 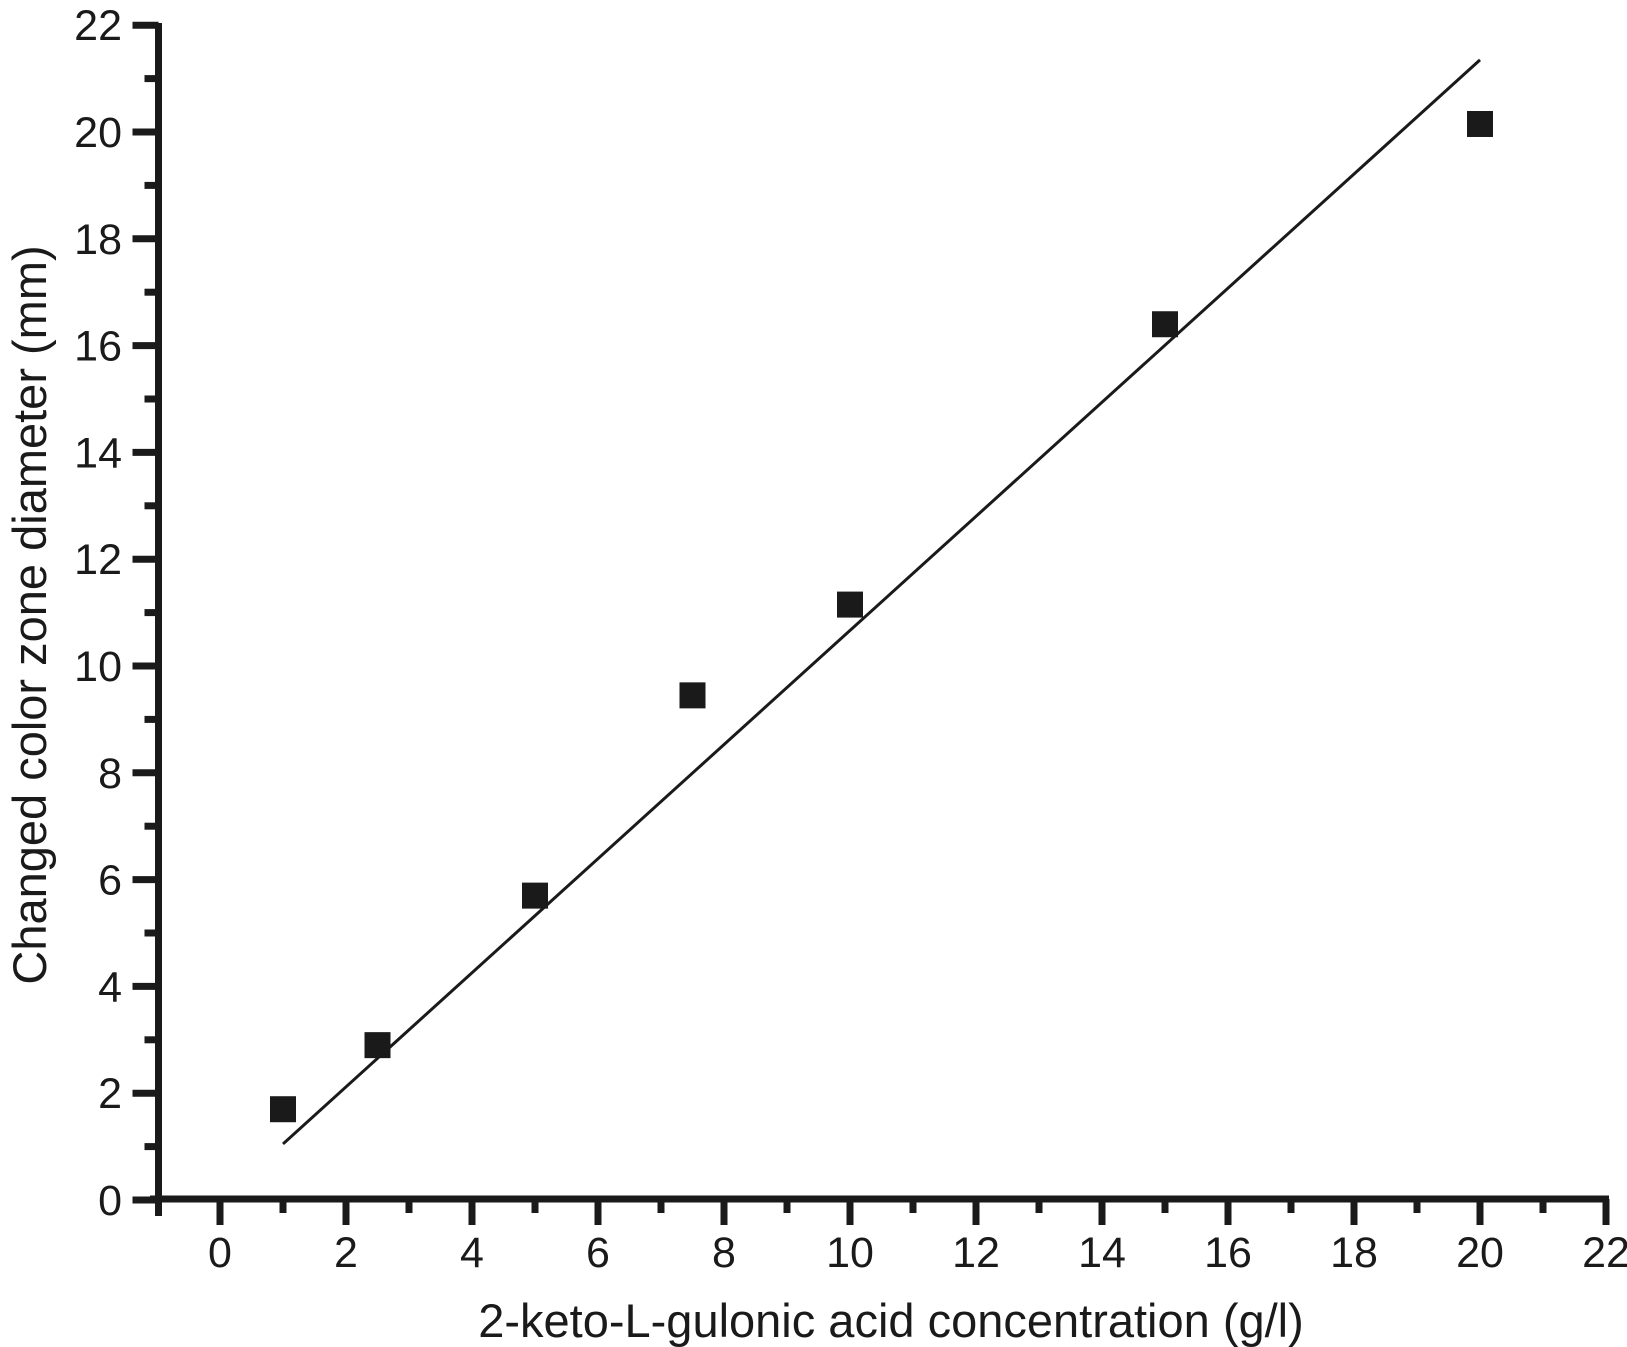 I want to click on y-axis-ticks: 0 2 4 6 8 10 12 14 16 18 20 22, so click(x=116, y=613).